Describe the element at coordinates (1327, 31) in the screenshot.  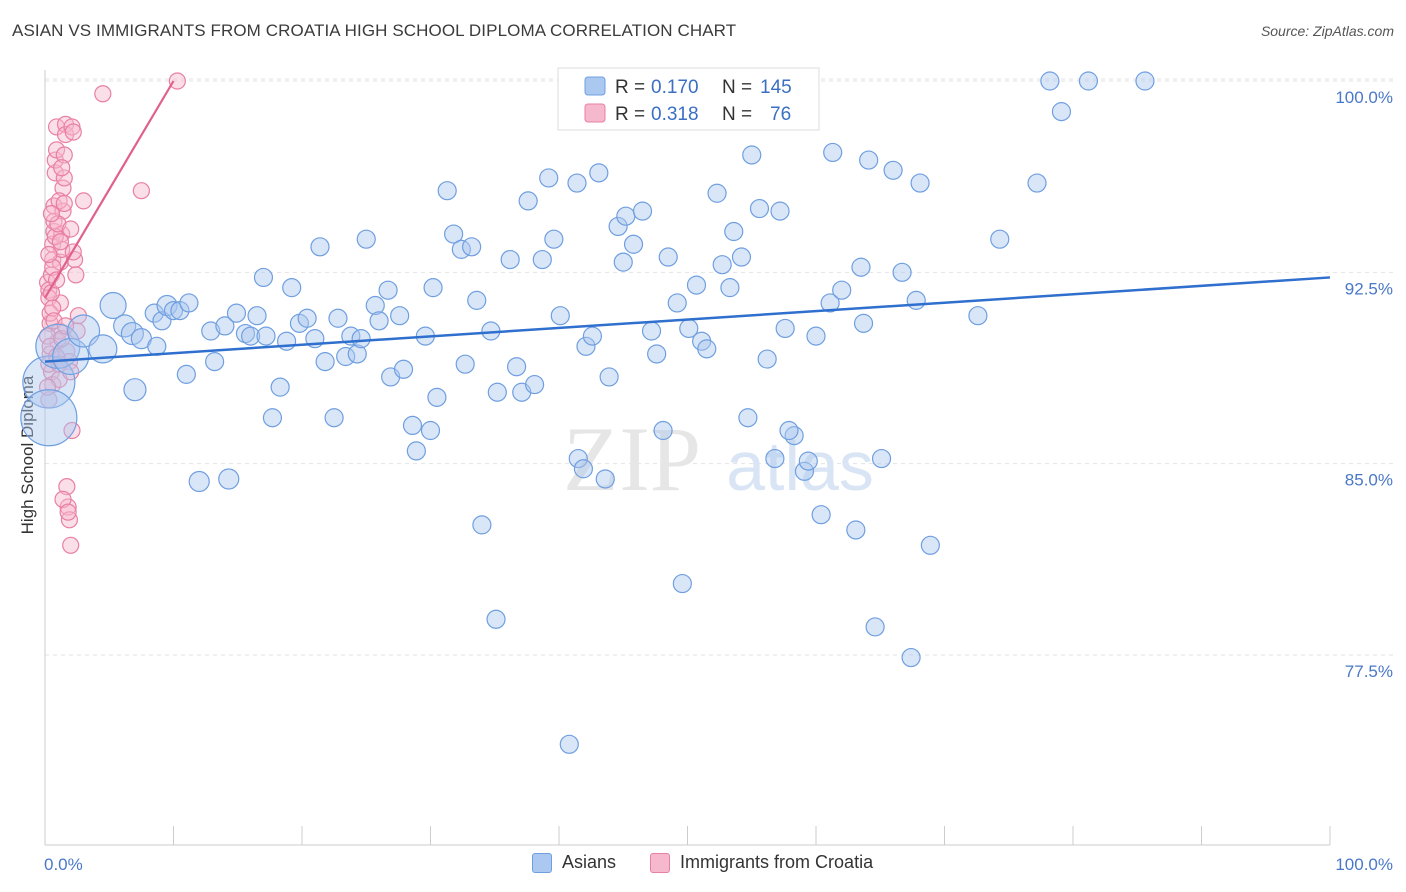
I see `source-label: Source: ZipAtlas.com` at that location.